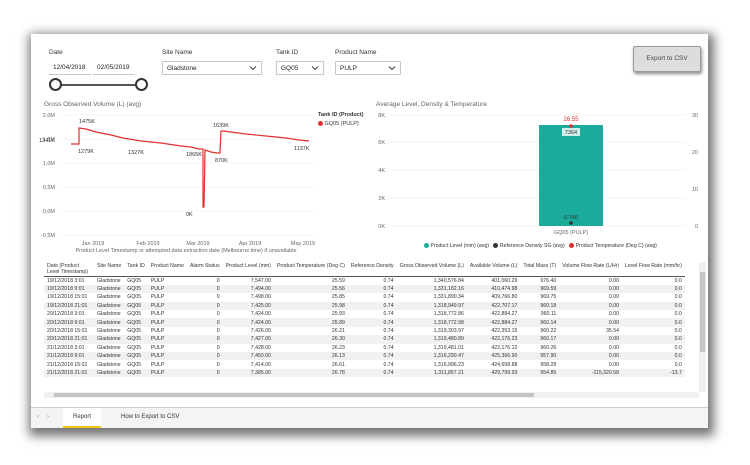  Describe the element at coordinates (591, 269) in the screenshot. I see `column-header: Volume Flow Rate (L/Hr)` at that location.